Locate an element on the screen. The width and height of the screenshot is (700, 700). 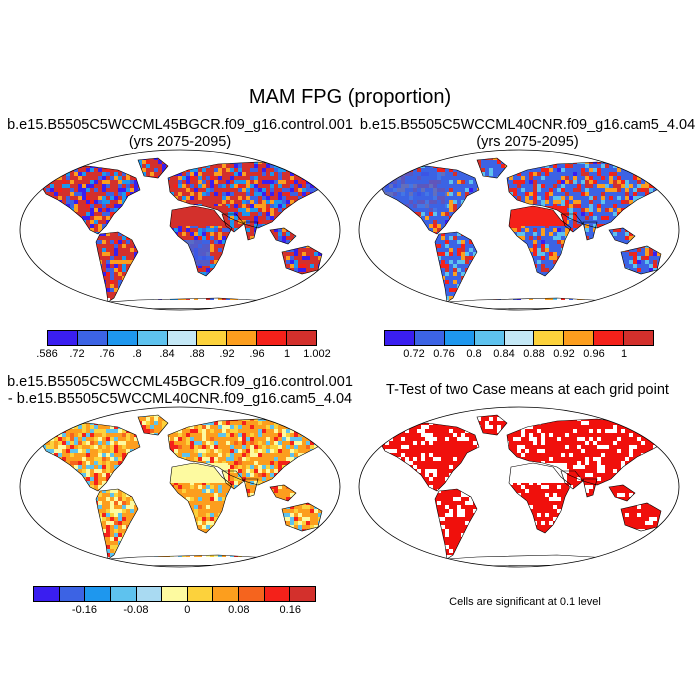
colorbar-boxes is located at coordinates (519, 338).